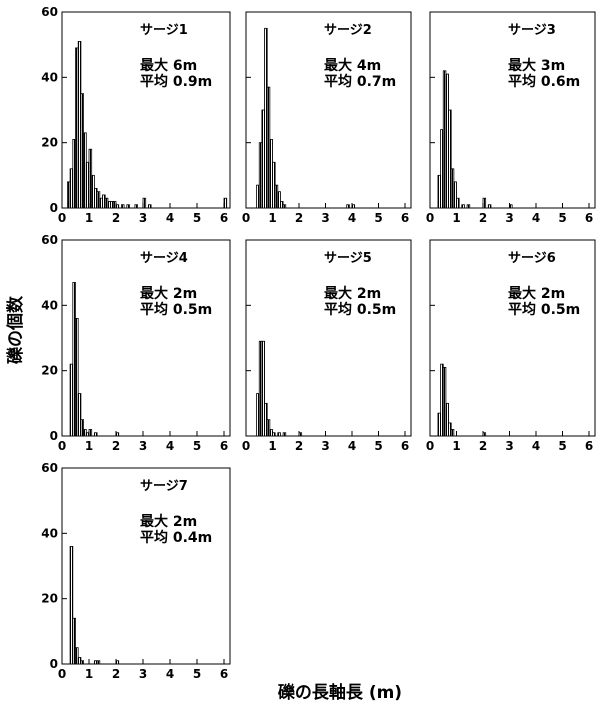  Describe the element at coordinates (348, 30) in the screenshot. I see `panel-title: サージ2` at that location.